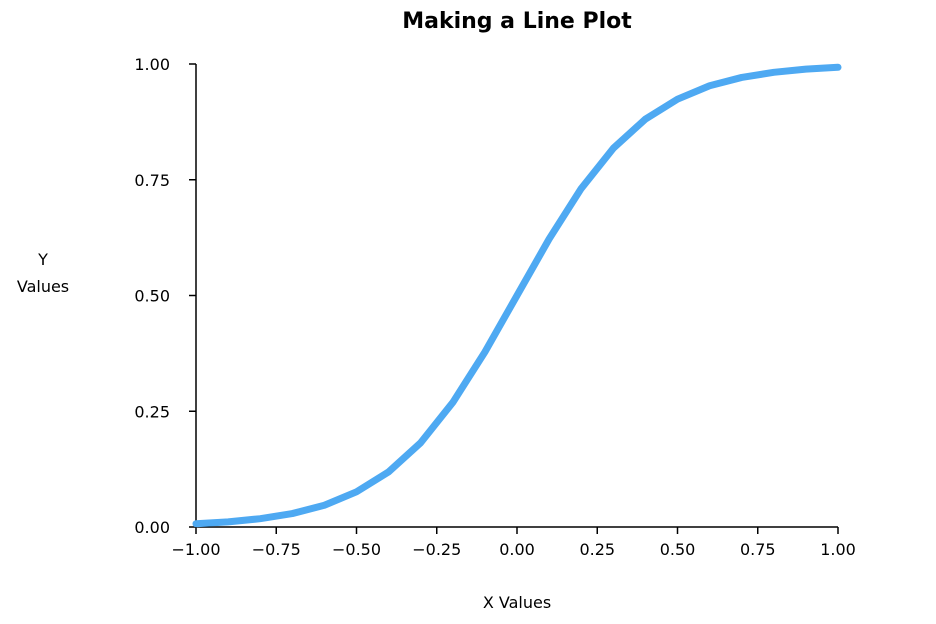 This screenshot has width=936, height=624. Describe the element at coordinates (356, 549) in the screenshot. I see `x-tick-label: −0.50` at that location.